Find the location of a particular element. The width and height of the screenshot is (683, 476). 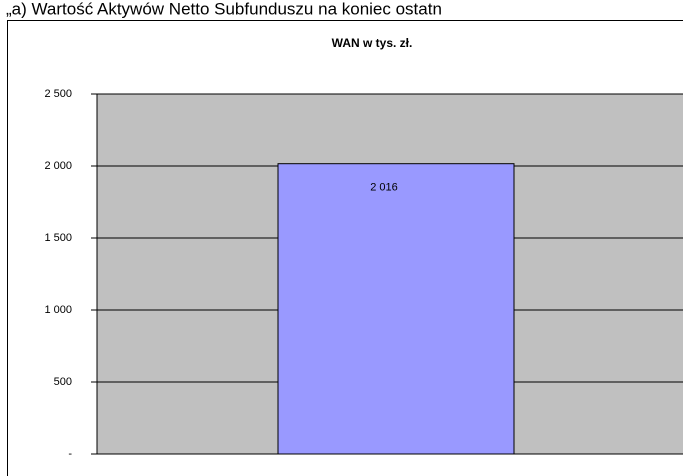

chart-title: WAN w tys. zł. is located at coordinates (372, 43).